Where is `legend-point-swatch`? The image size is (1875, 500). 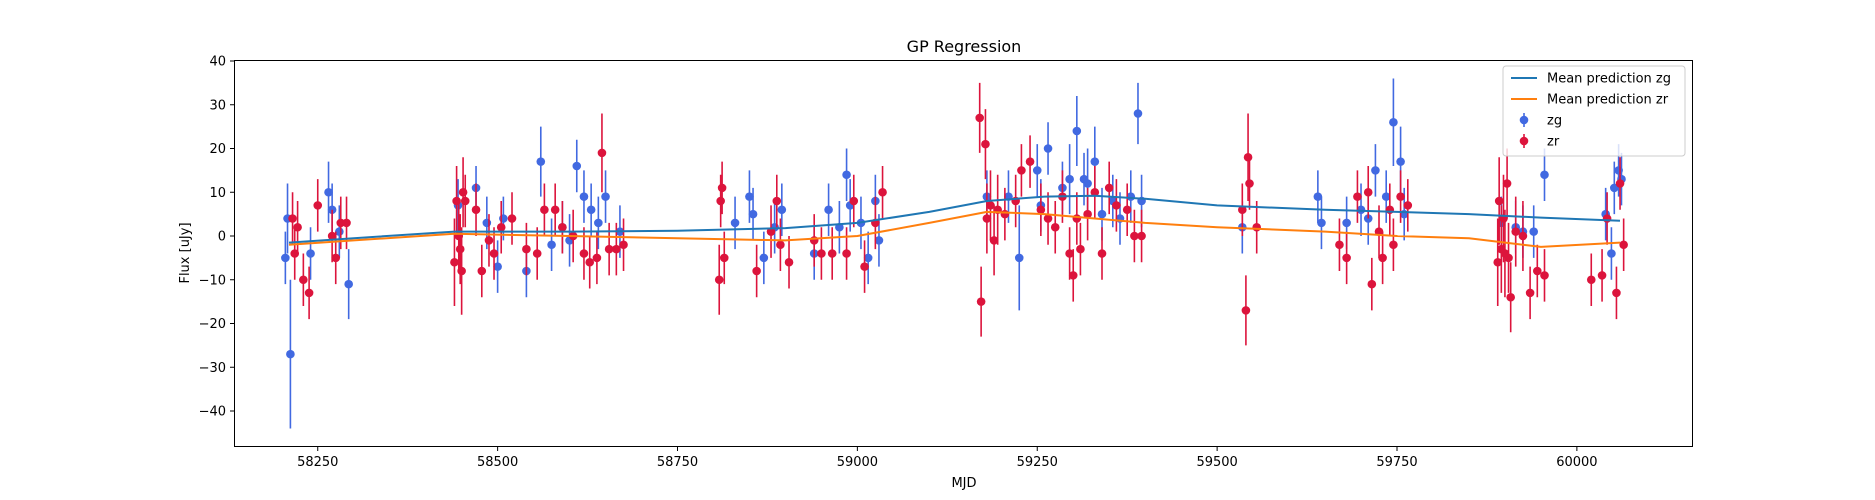
legend-point-swatch is located at coordinates (1524, 141).